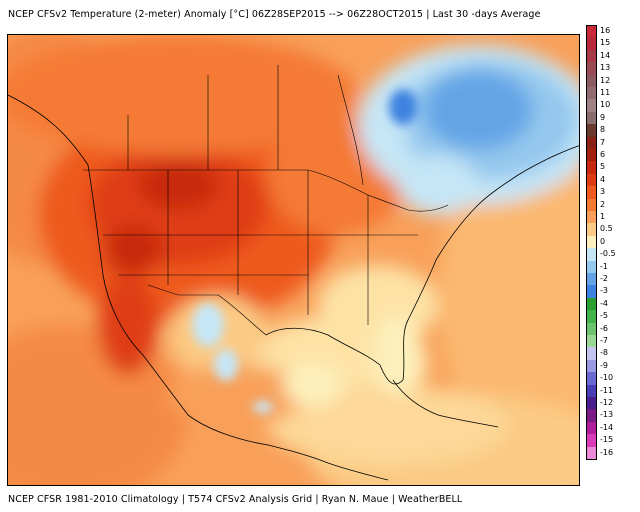  What do you see at coordinates (604, 266) in the screenshot?
I see `legend-label: -1` at bounding box center [604, 266].